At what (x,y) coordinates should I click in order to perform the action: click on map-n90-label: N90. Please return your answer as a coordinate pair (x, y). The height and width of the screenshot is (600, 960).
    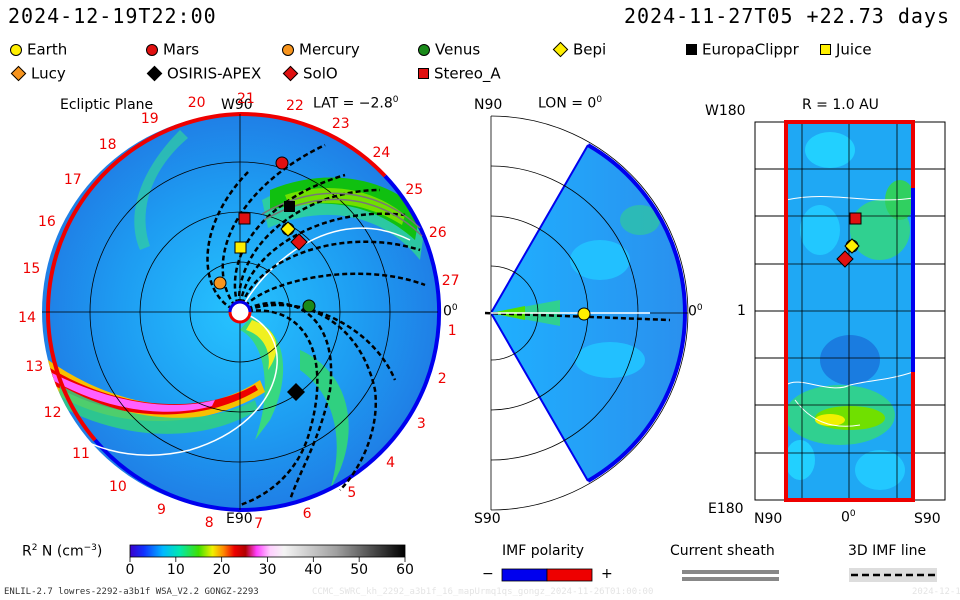
    Looking at the image, I should click on (768, 519).